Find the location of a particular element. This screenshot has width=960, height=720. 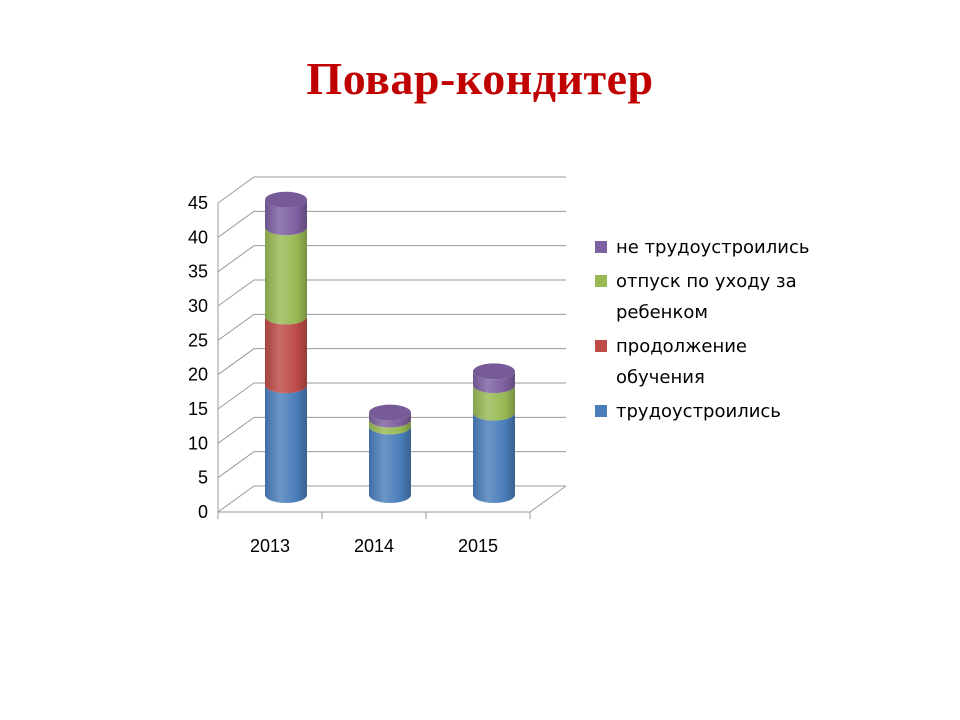

y-tick-label: 45 is located at coordinates (198, 203).